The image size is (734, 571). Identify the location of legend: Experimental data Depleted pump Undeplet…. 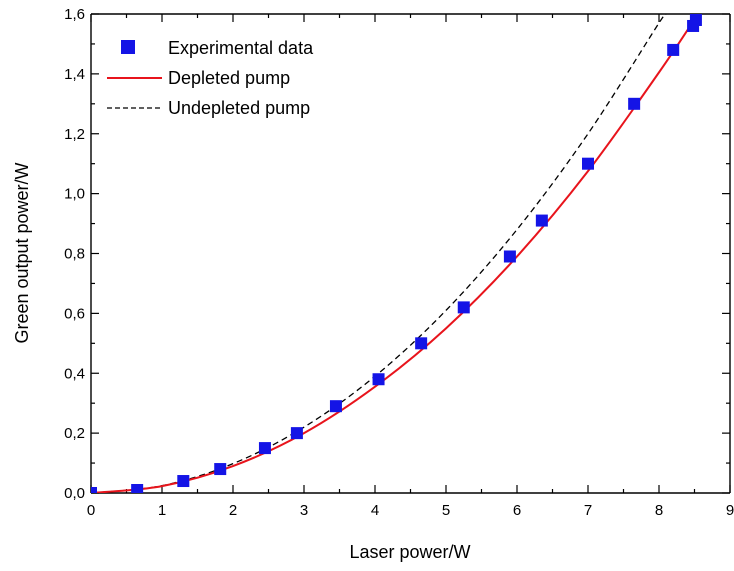
(210, 78).